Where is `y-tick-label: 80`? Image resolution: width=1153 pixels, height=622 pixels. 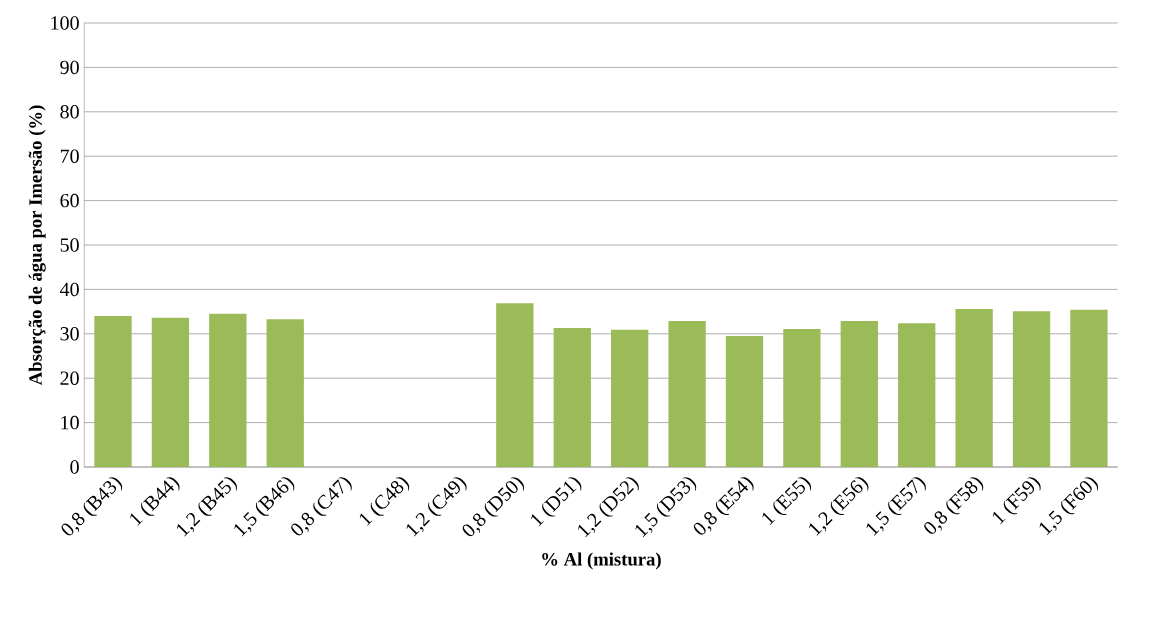
y-tick-label: 80 is located at coordinates (69, 112).